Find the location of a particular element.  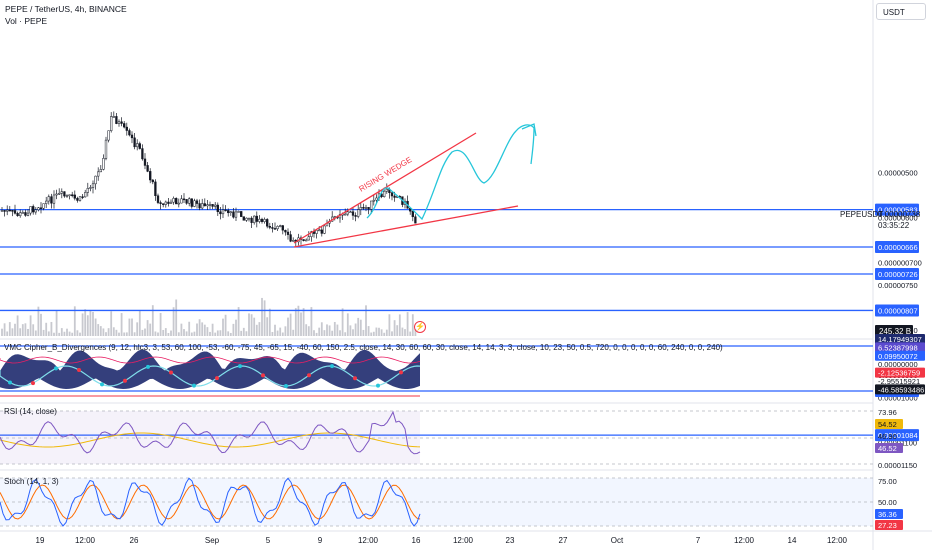

stoch-d-bg is located at coordinates (889, 525).